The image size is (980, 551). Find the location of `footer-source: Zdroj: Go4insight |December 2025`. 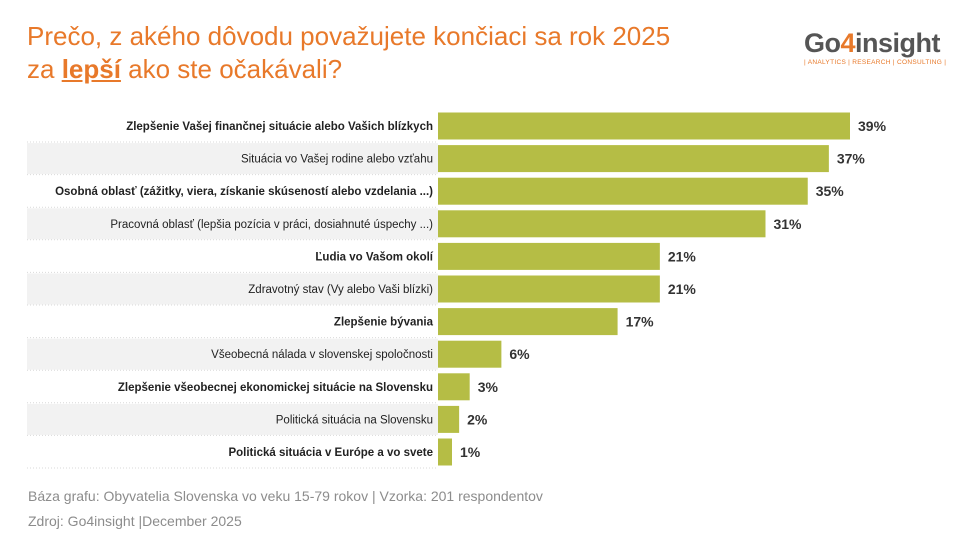

footer-source: Zdroj: Go4insight |December 2025 is located at coordinates (135, 521).